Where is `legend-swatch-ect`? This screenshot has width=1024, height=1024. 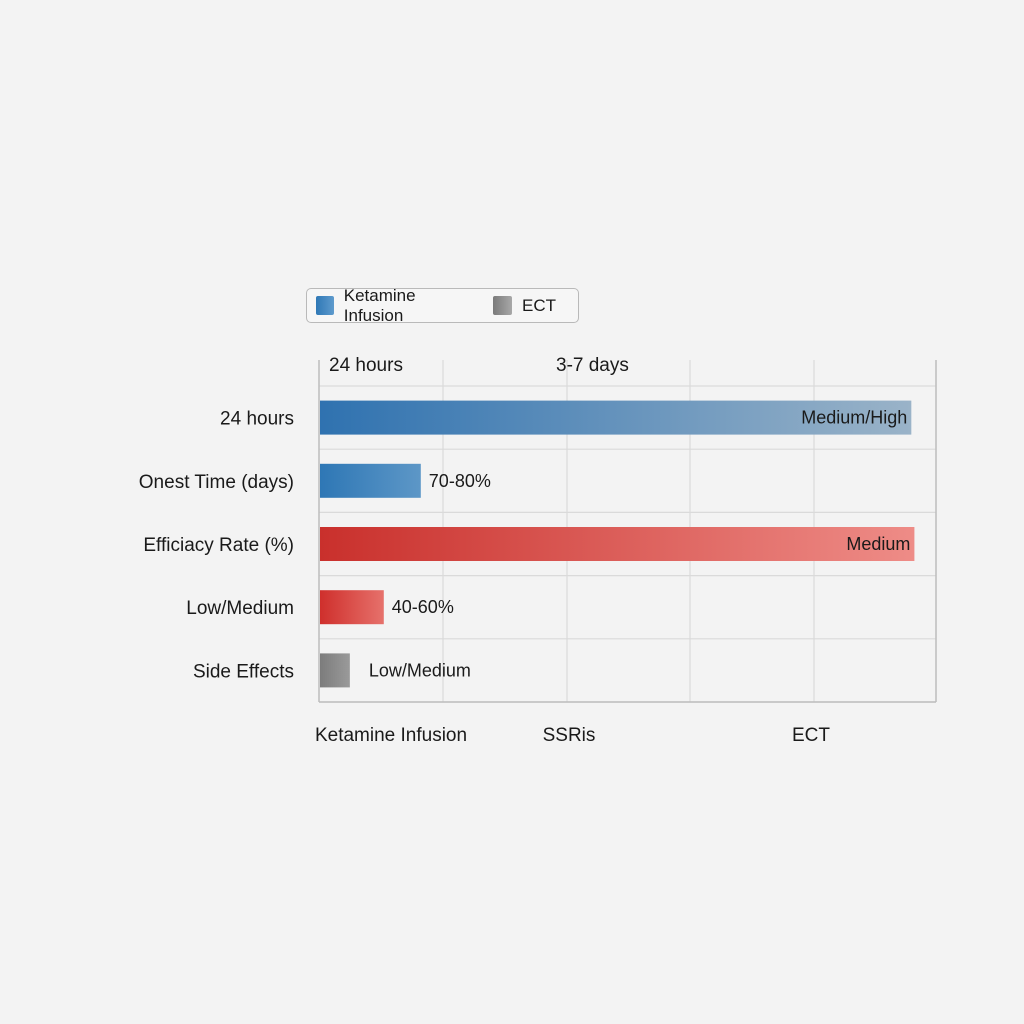
legend-swatch-ect is located at coordinates (502, 305).